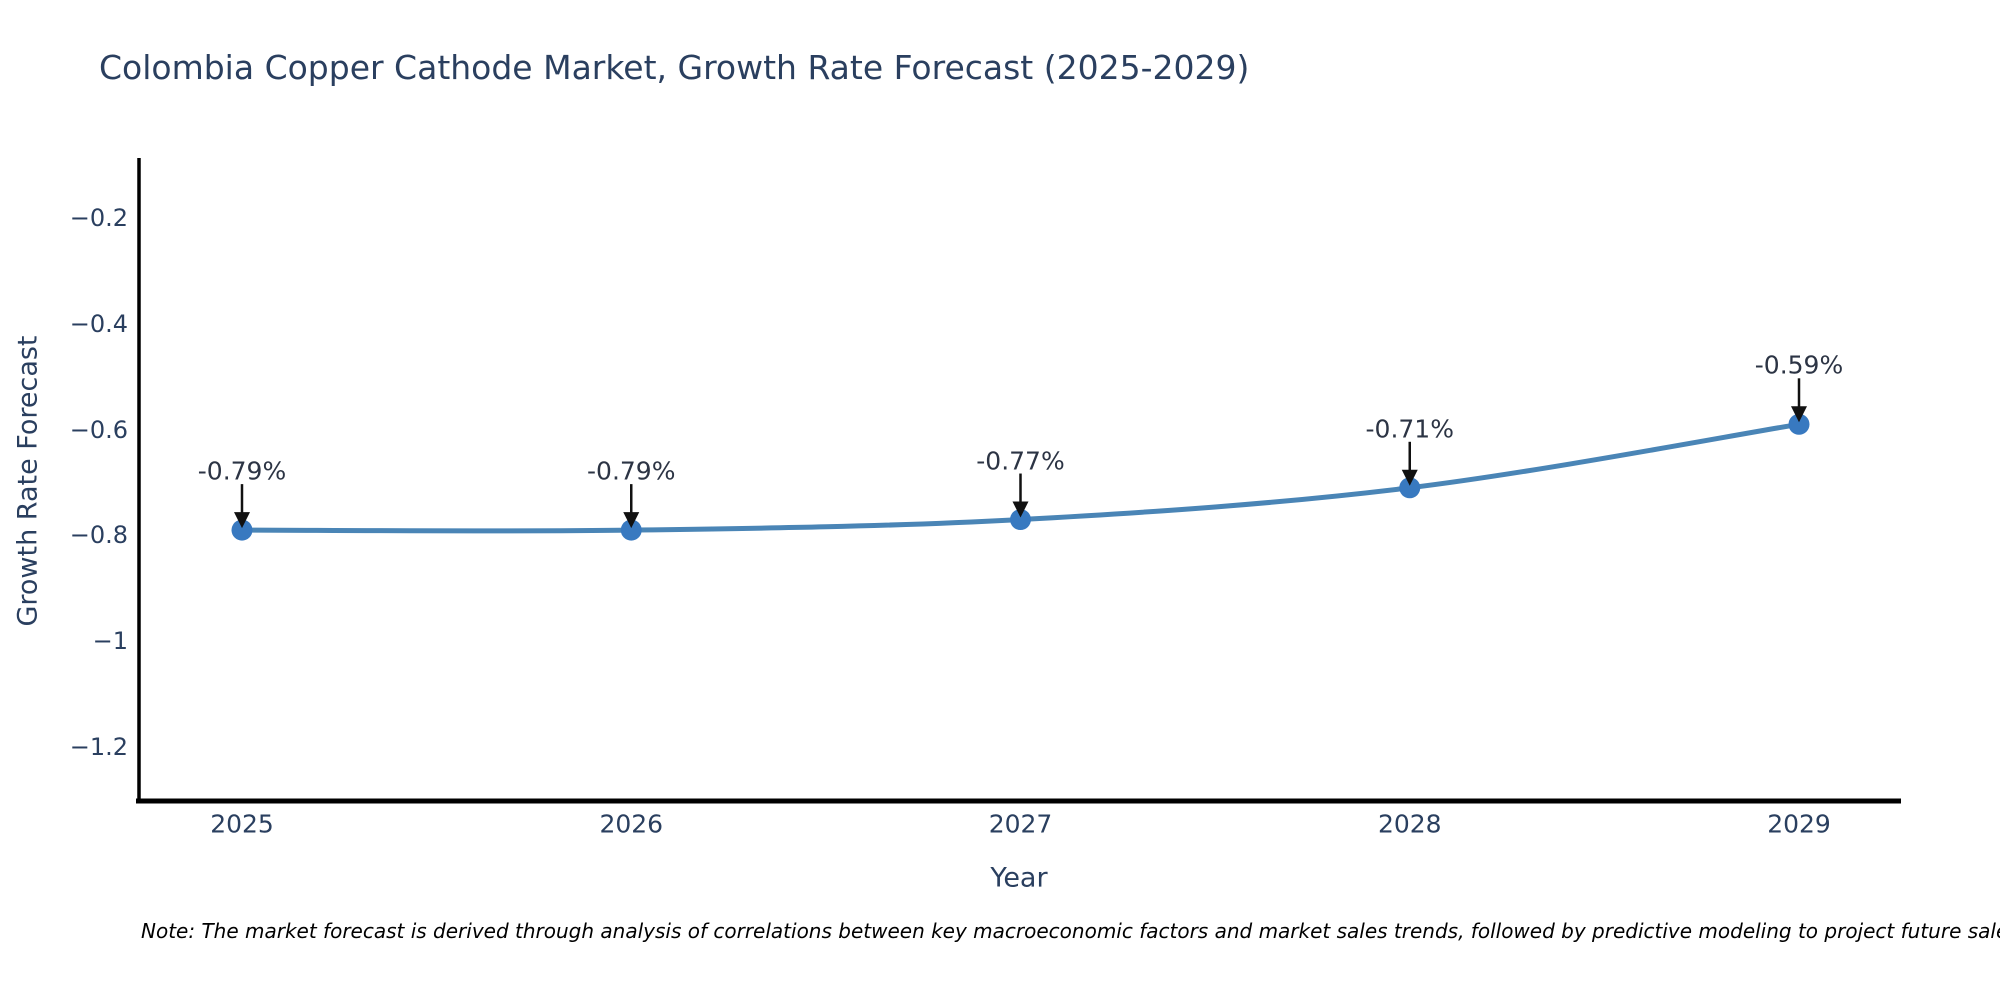 The height and width of the screenshot is (1000, 2000). What do you see at coordinates (1409, 429) in the screenshot?
I see `data-point-label: -0.71%` at bounding box center [1409, 429].